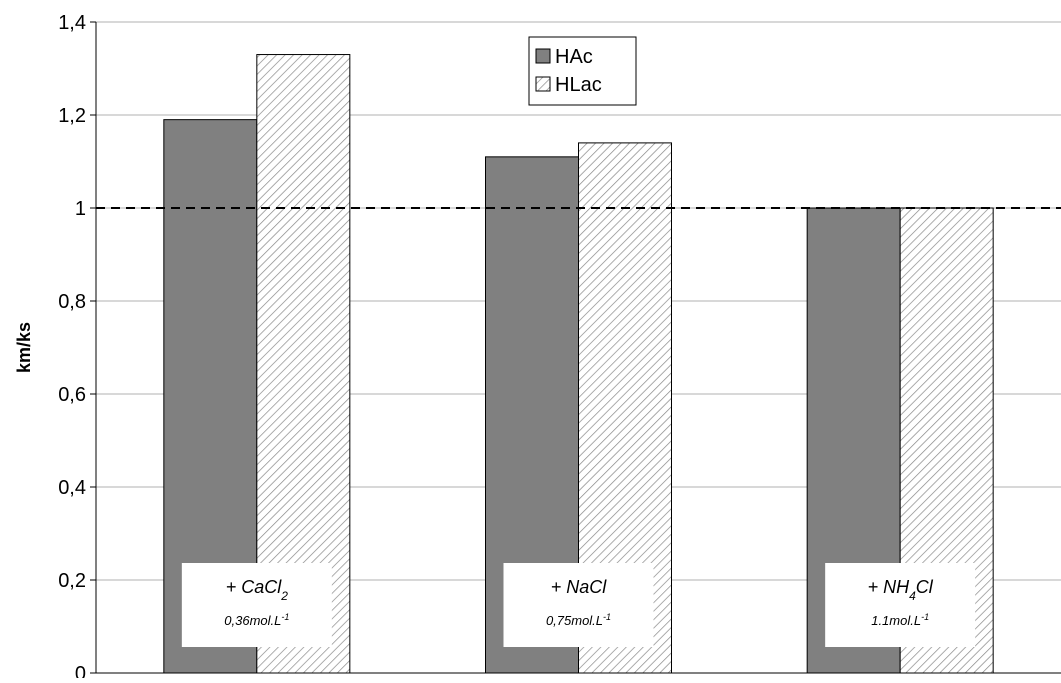  What do you see at coordinates (900, 620) in the screenshot?
I see `concentration-label: 1.1mol.L-1` at bounding box center [900, 620].